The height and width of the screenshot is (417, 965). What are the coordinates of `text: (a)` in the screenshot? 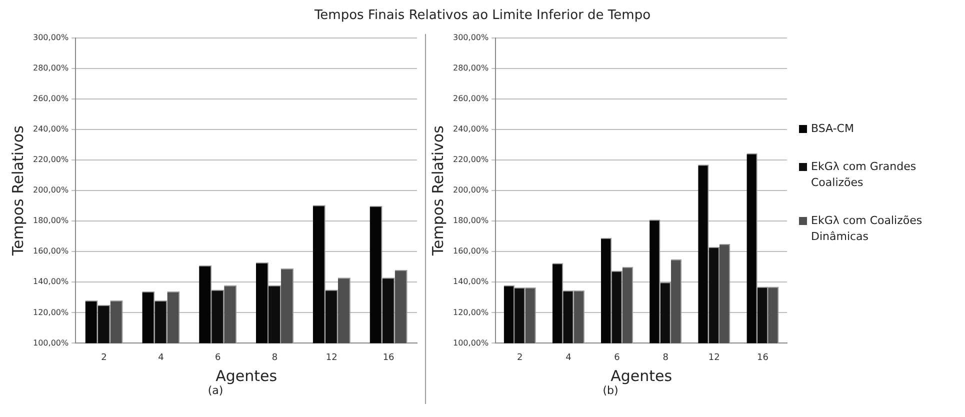 It's located at (216, 390).